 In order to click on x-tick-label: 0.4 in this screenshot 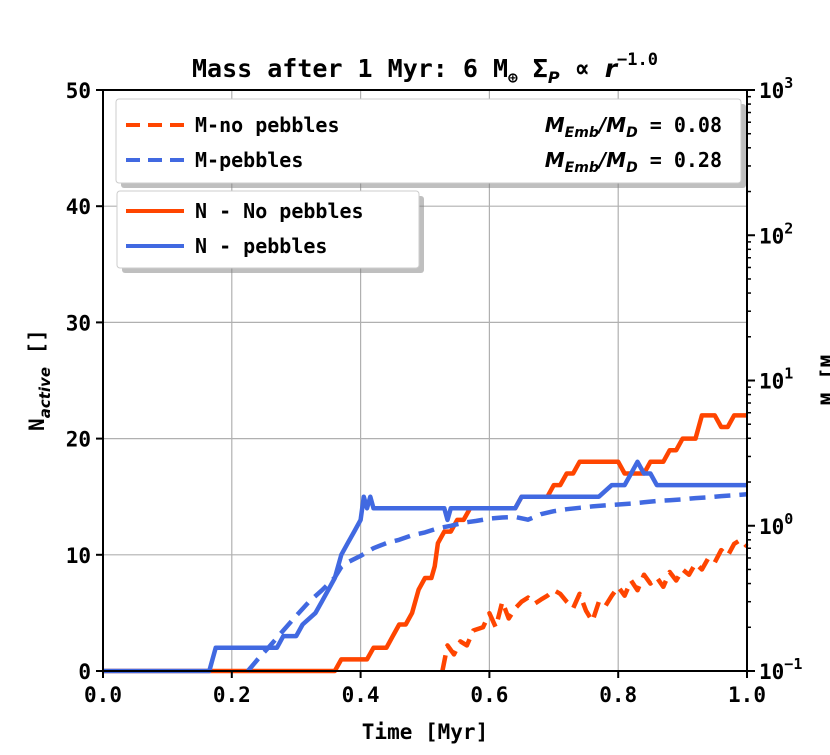, I will do `click(361, 695)`.